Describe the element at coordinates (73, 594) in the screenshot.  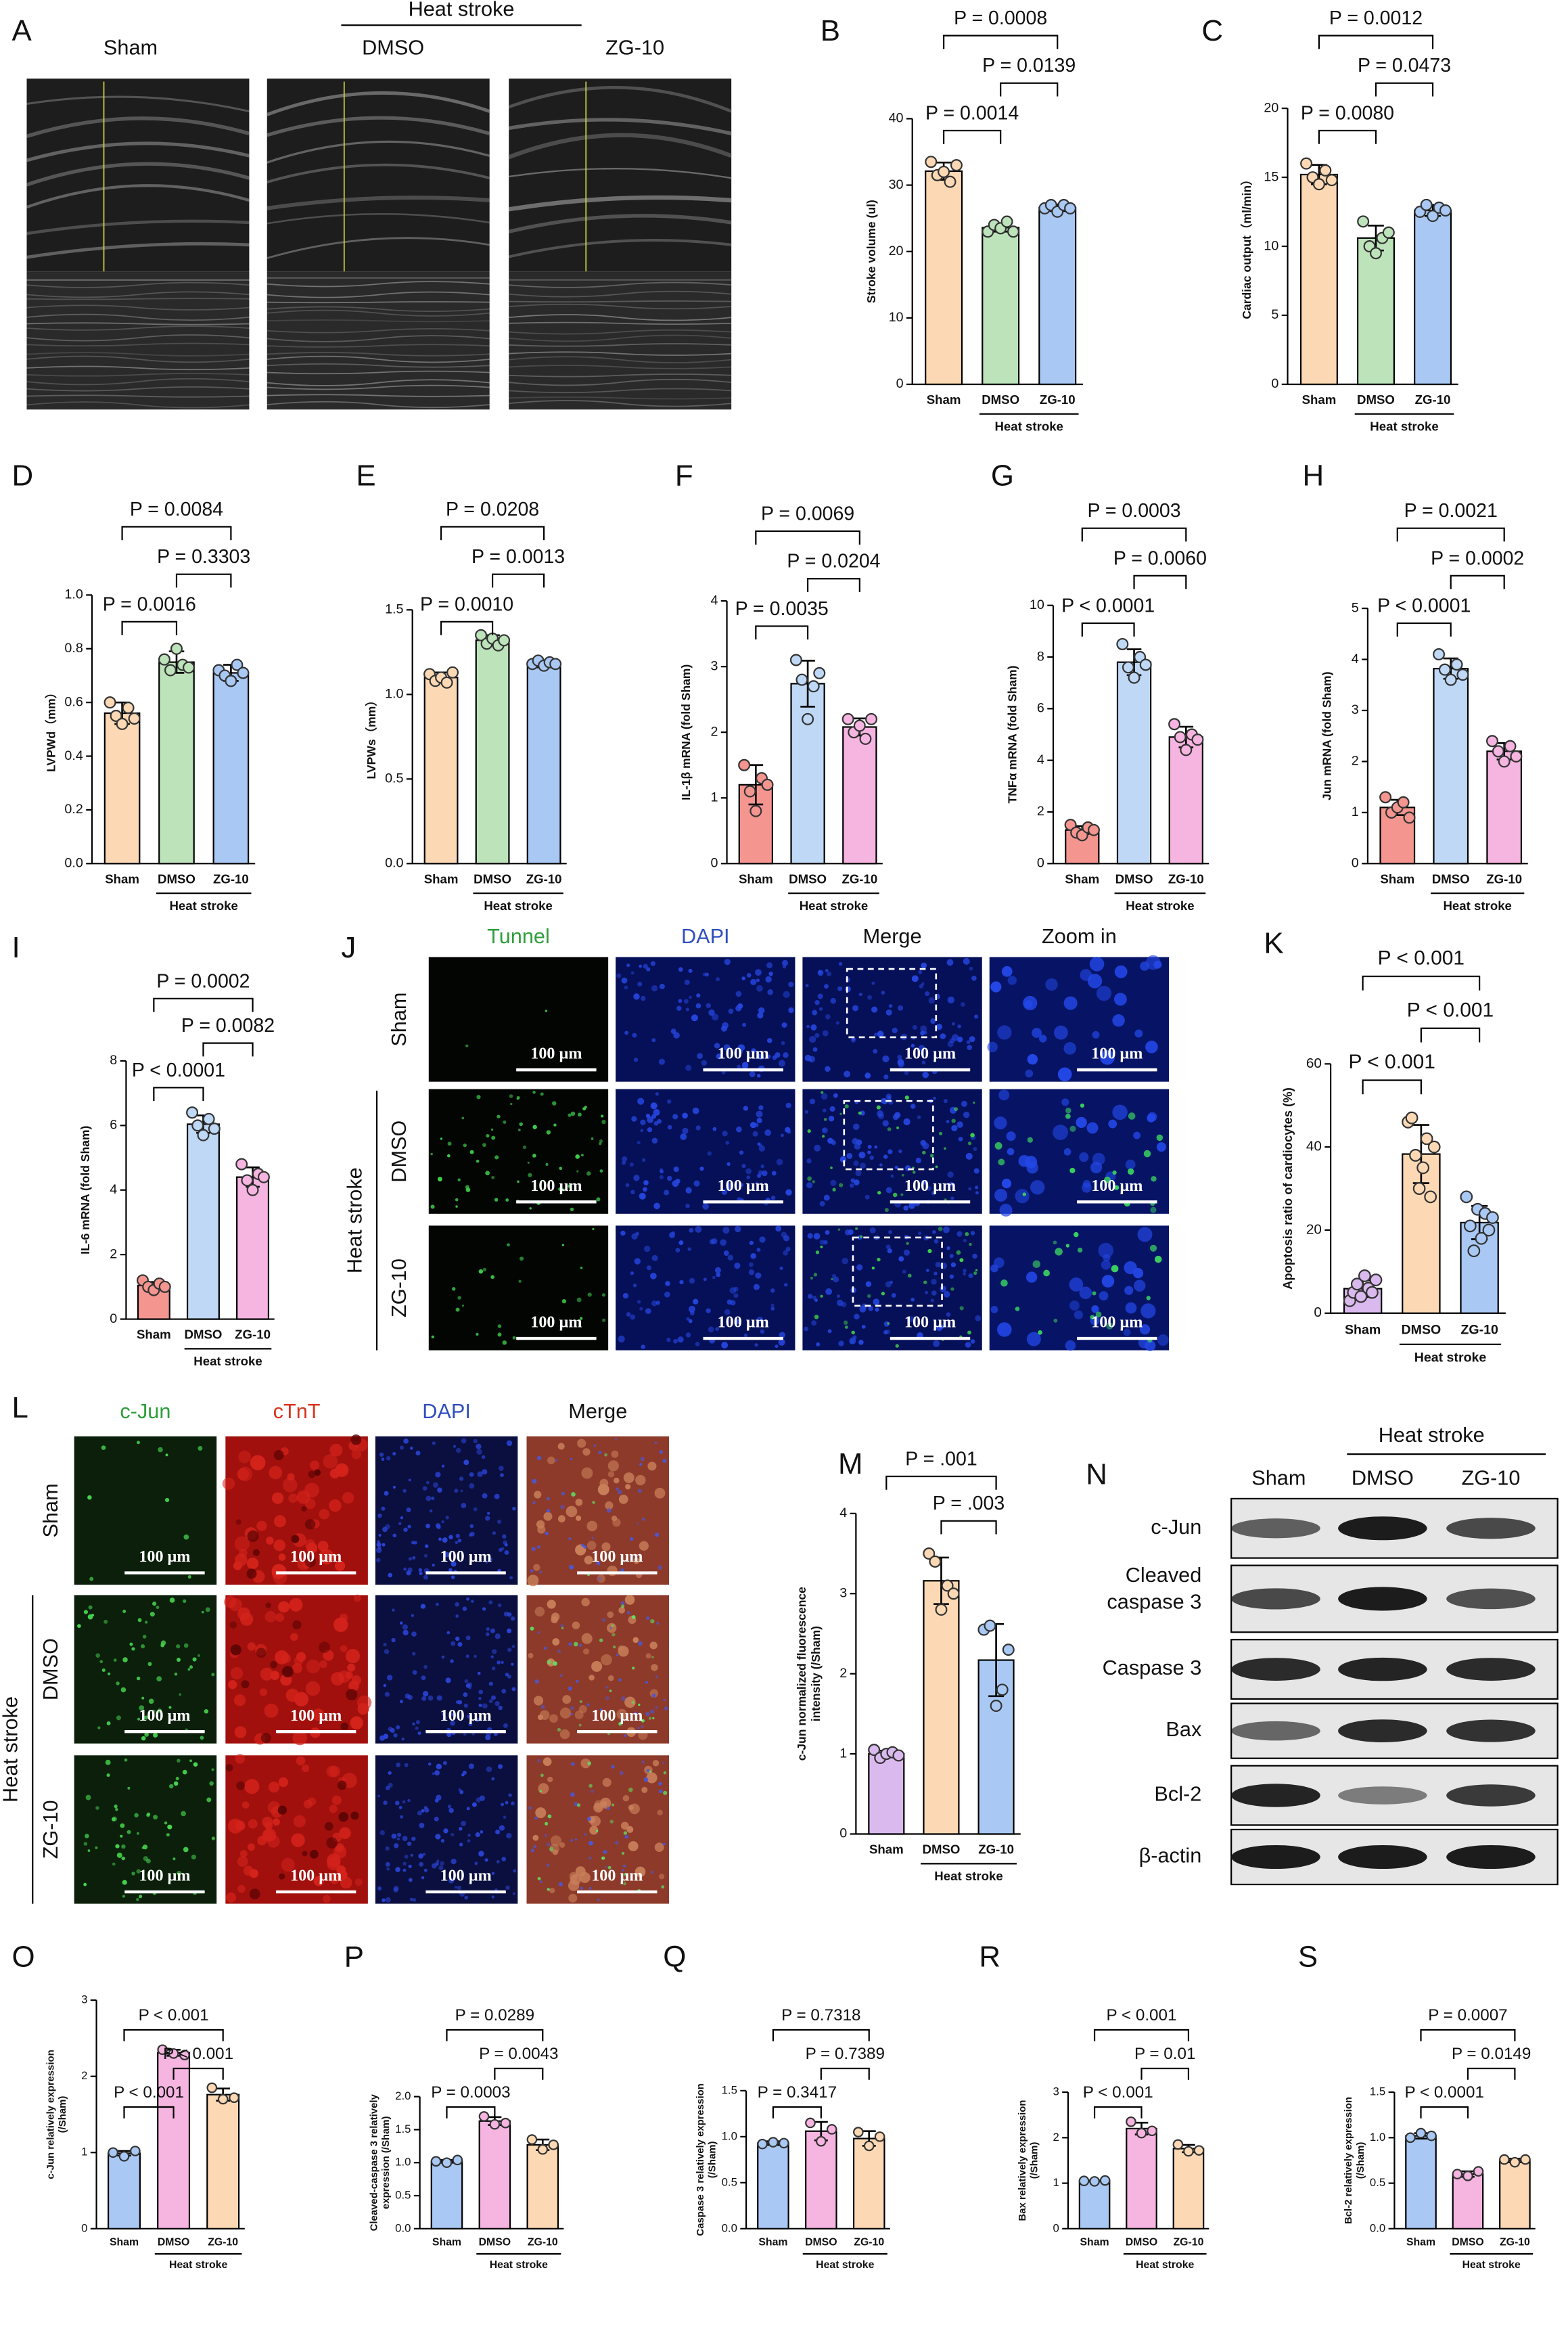
I see `y-tick-label: 1.0` at that location.